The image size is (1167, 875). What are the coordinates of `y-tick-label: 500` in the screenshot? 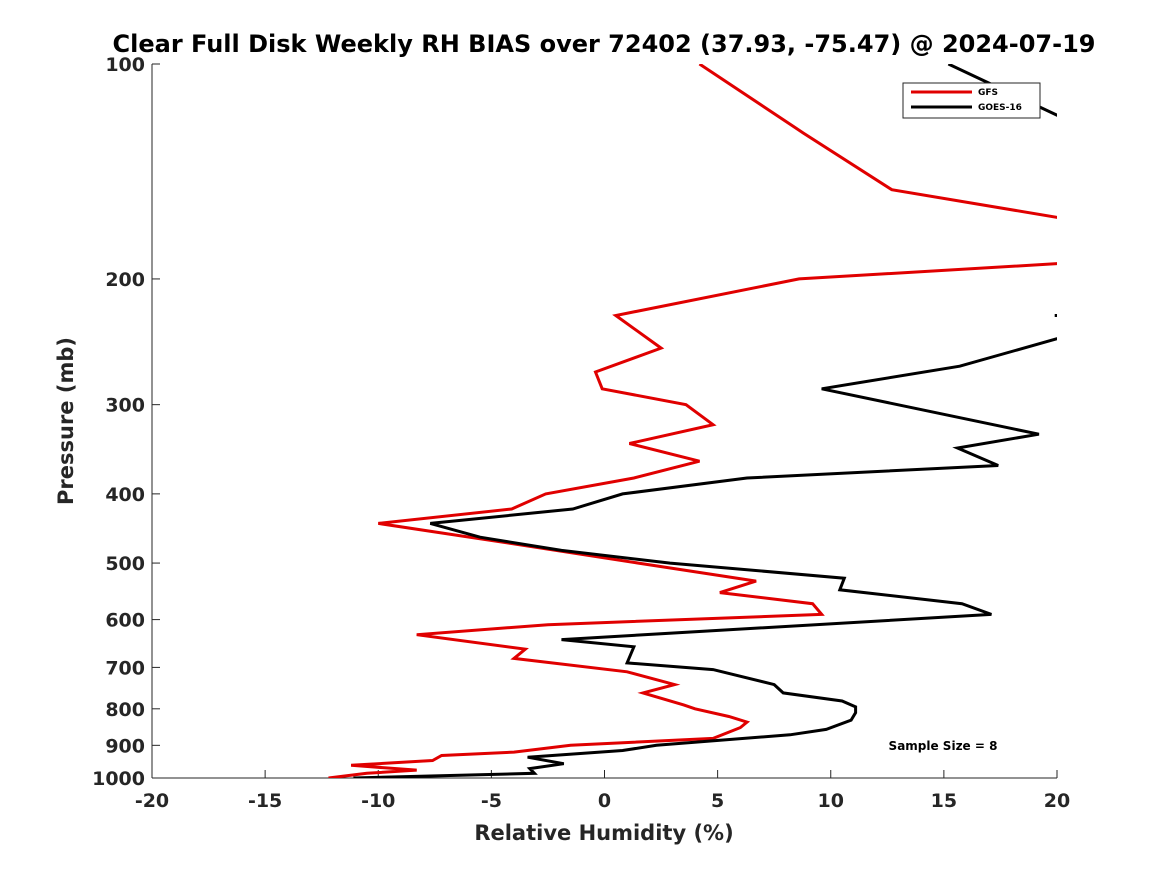 It's located at (125, 564).